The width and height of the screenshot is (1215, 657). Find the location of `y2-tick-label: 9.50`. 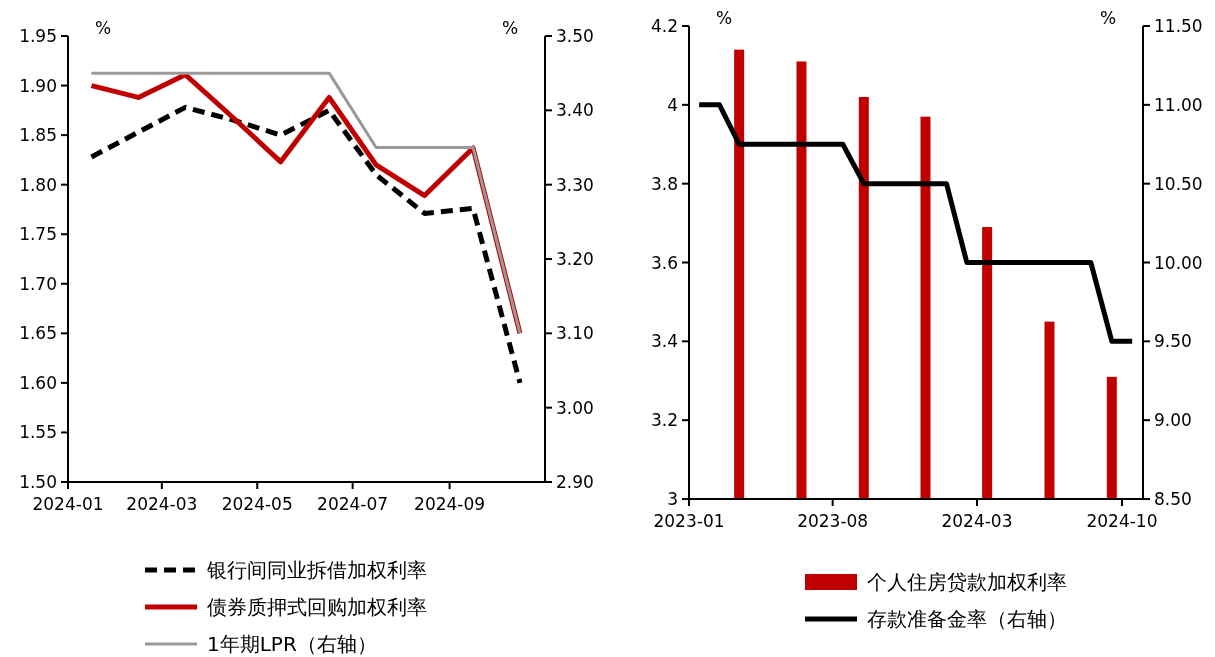

y2-tick-label: 9.50 is located at coordinates (1173, 341).